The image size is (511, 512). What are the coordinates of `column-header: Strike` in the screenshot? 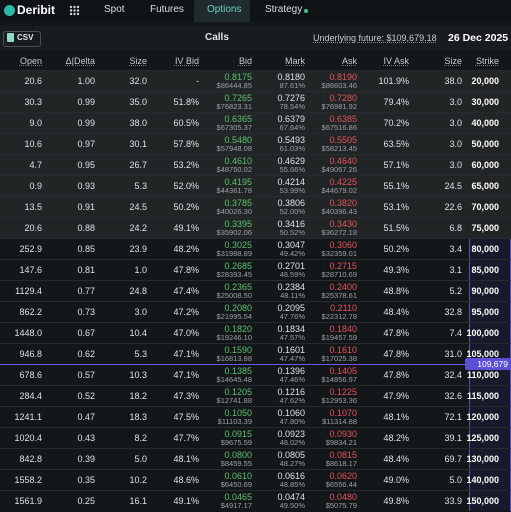 It's located at (487, 61).